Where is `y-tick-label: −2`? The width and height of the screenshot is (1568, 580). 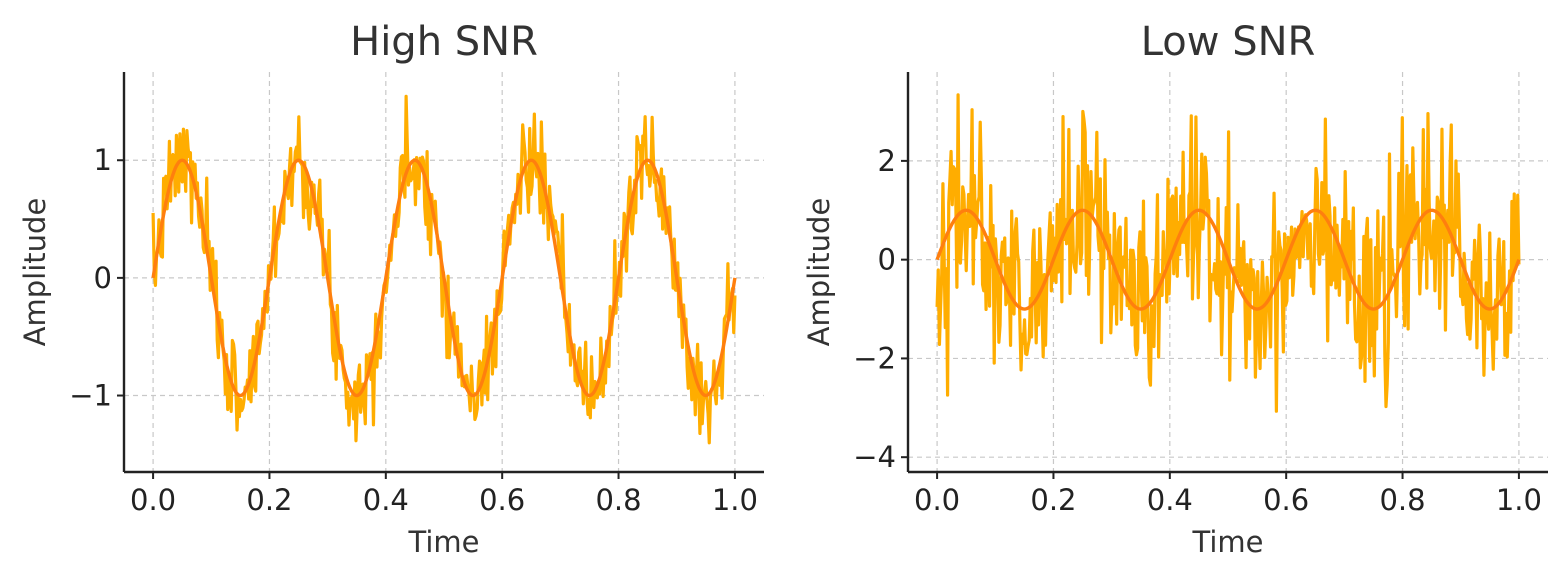
y-tick-label: −2 is located at coordinates (874, 358).